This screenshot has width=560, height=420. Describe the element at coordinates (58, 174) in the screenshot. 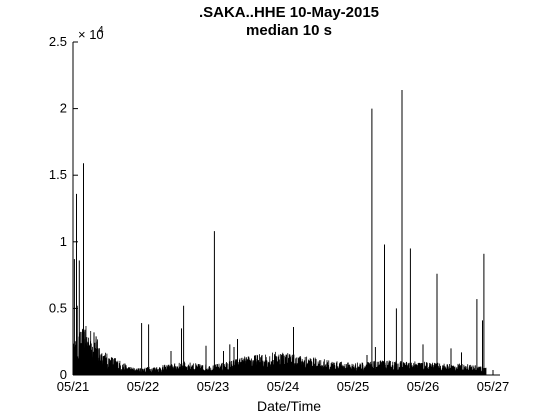

I see `y-tick-label-3: 1.5` at that location.